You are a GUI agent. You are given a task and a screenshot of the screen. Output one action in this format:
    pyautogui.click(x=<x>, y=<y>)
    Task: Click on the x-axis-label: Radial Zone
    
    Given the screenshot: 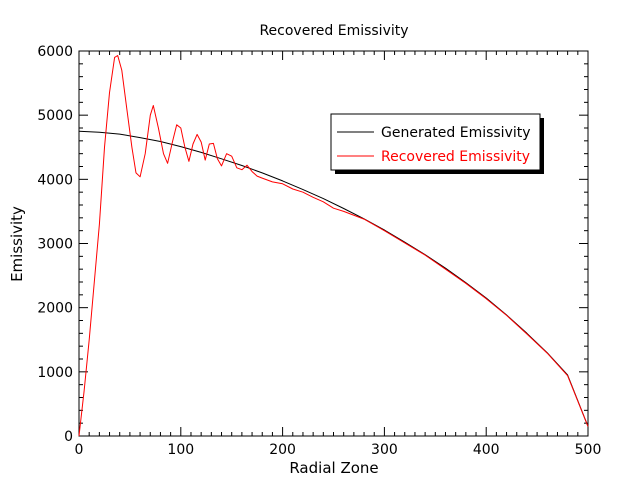 What is the action you would take?
    pyautogui.click(x=333, y=468)
    